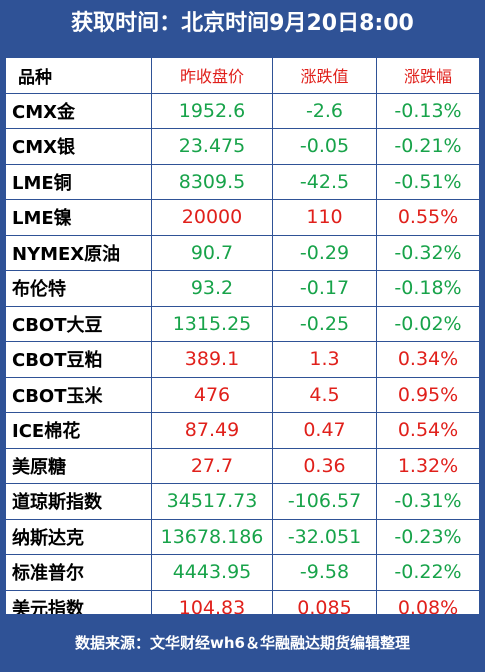  Describe the element at coordinates (78, 501) in the screenshot. I see `cell-name: 道琼斯指数` at that location.